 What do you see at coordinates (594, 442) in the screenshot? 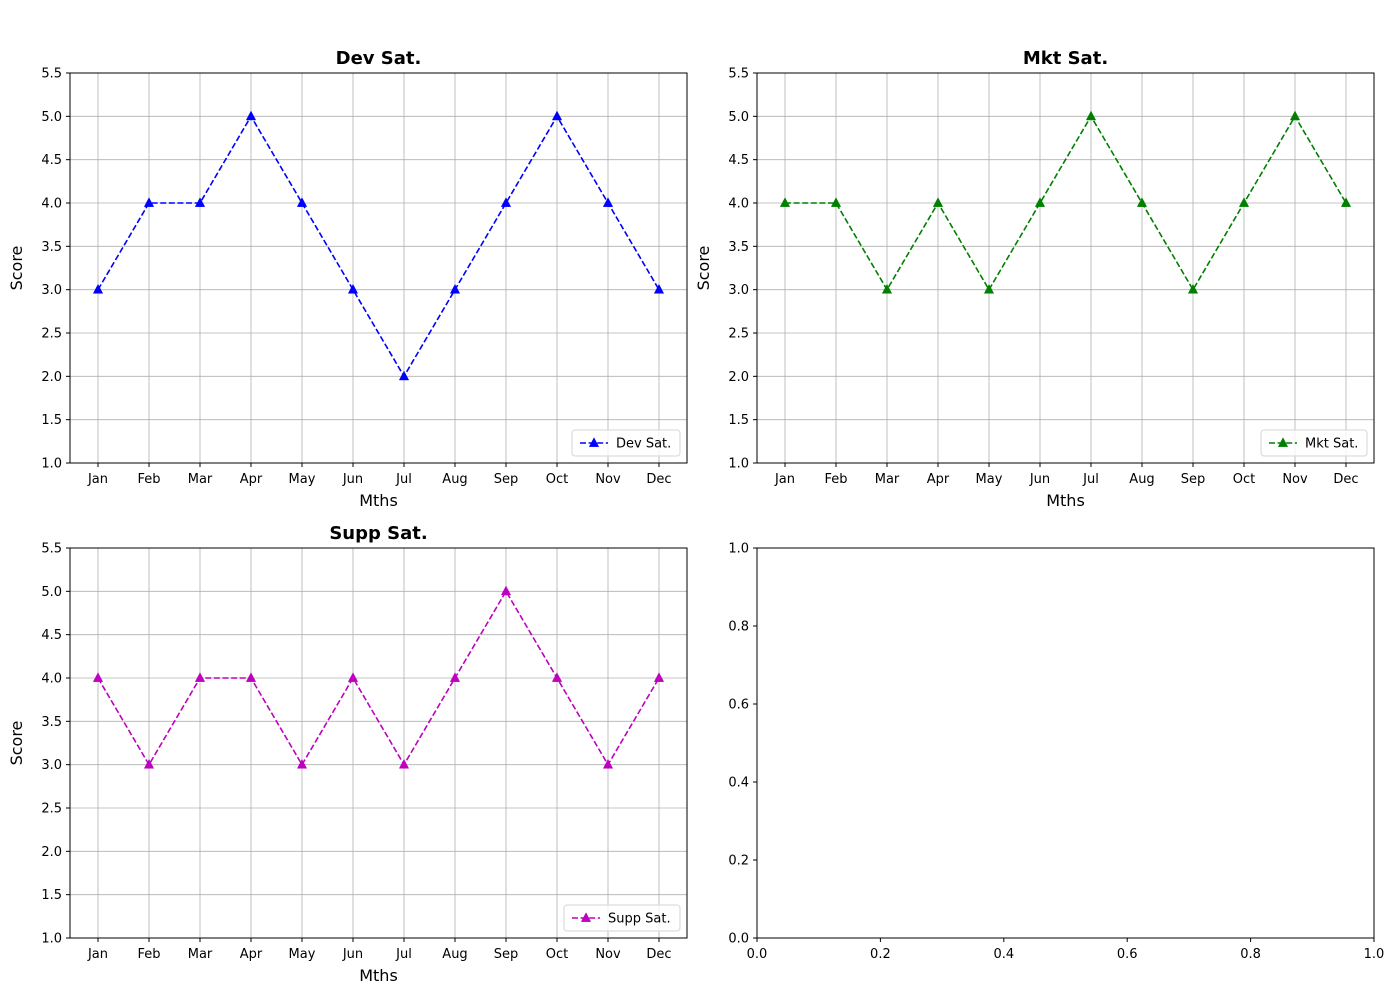
I see `legend-marker-swatch` at bounding box center [594, 442].